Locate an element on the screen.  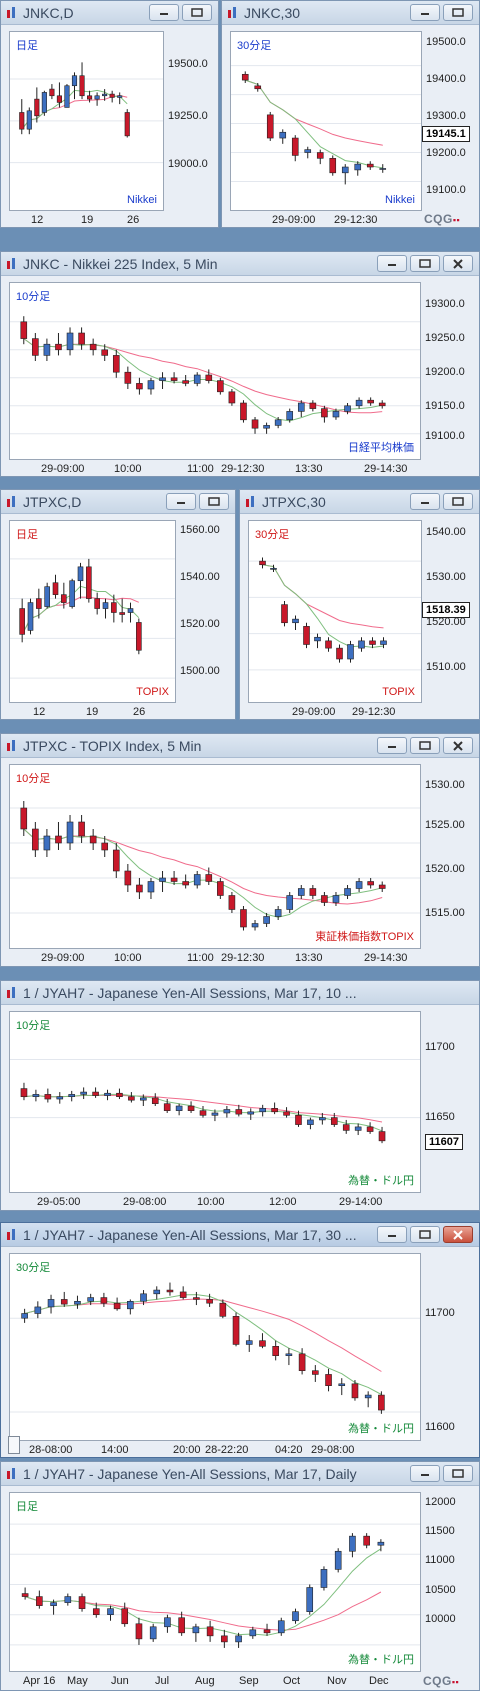
chart-plot-area: 30分足 為替・ドル円 is located at coordinates (215, 1347).